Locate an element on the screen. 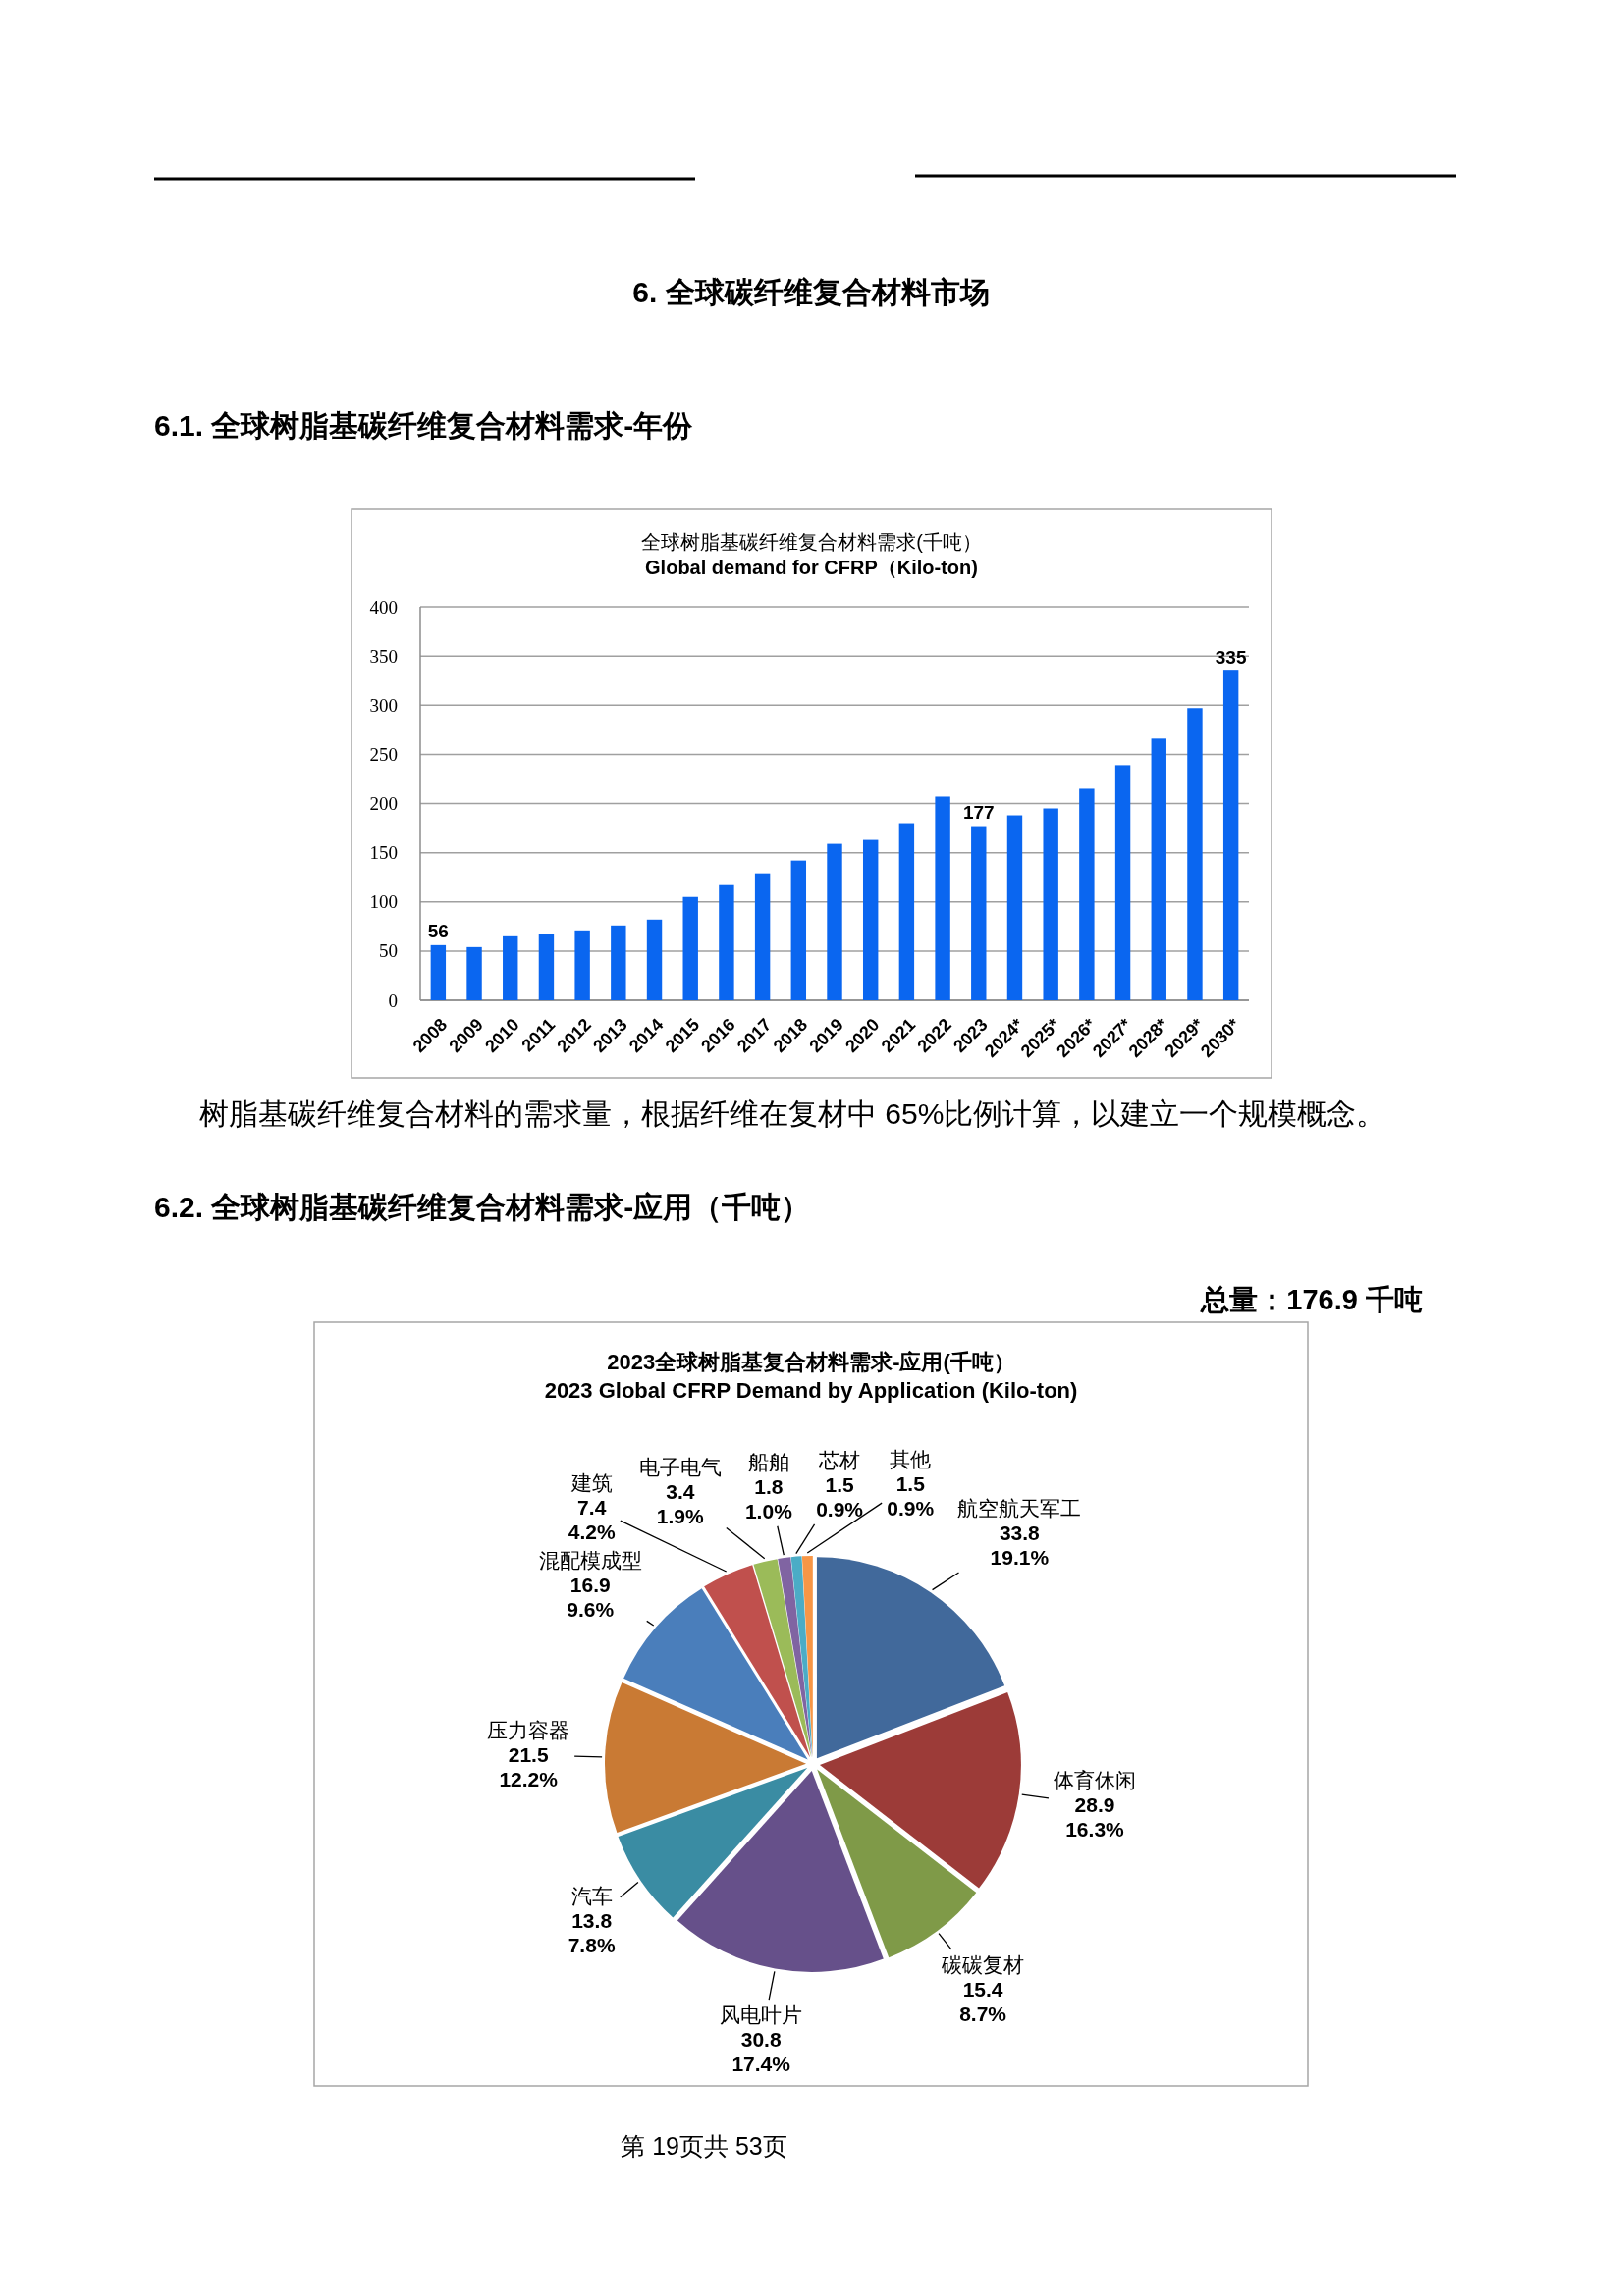 The image size is (1624, 2296). subtitle: 2023 Global CFRP Demand by Application (Kilo-ton) is located at coordinates (811, 1390).